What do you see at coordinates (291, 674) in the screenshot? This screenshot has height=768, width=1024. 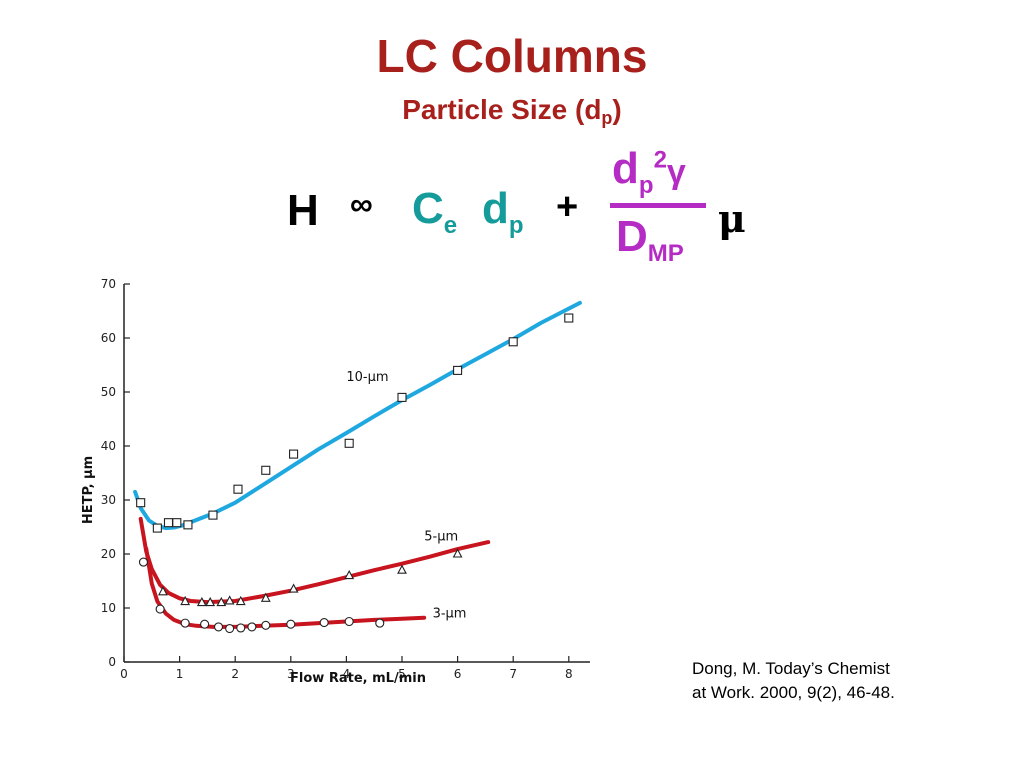 I see `x-tick-label: 3` at bounding box center [291, 674].